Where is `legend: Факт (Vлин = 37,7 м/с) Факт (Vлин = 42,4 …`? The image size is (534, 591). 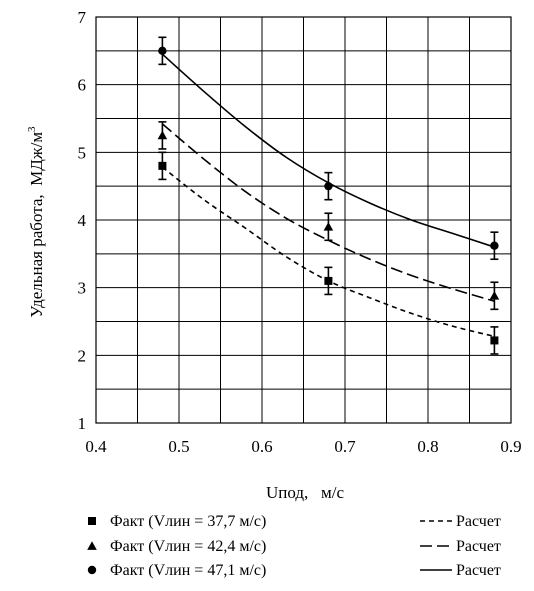 legend: Факт (Vлин = 37,7 м/с) Факт (Vлин = 42,4 … is located at coordinates (294, 546).